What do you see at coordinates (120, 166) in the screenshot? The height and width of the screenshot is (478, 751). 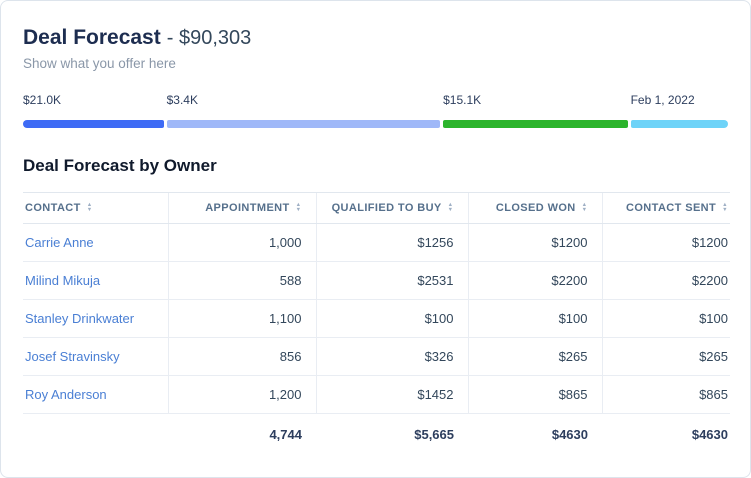 I see `table-title: Deal Forecast by Owner` at bounding box center [120, 166].